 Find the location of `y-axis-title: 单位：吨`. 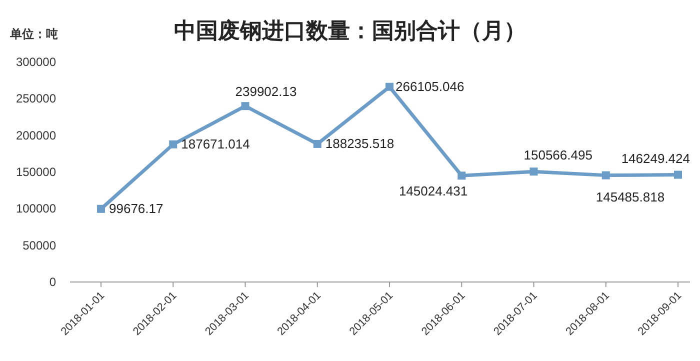

y-axis-title: 单位：吨 is located at coordinates (33, 34).